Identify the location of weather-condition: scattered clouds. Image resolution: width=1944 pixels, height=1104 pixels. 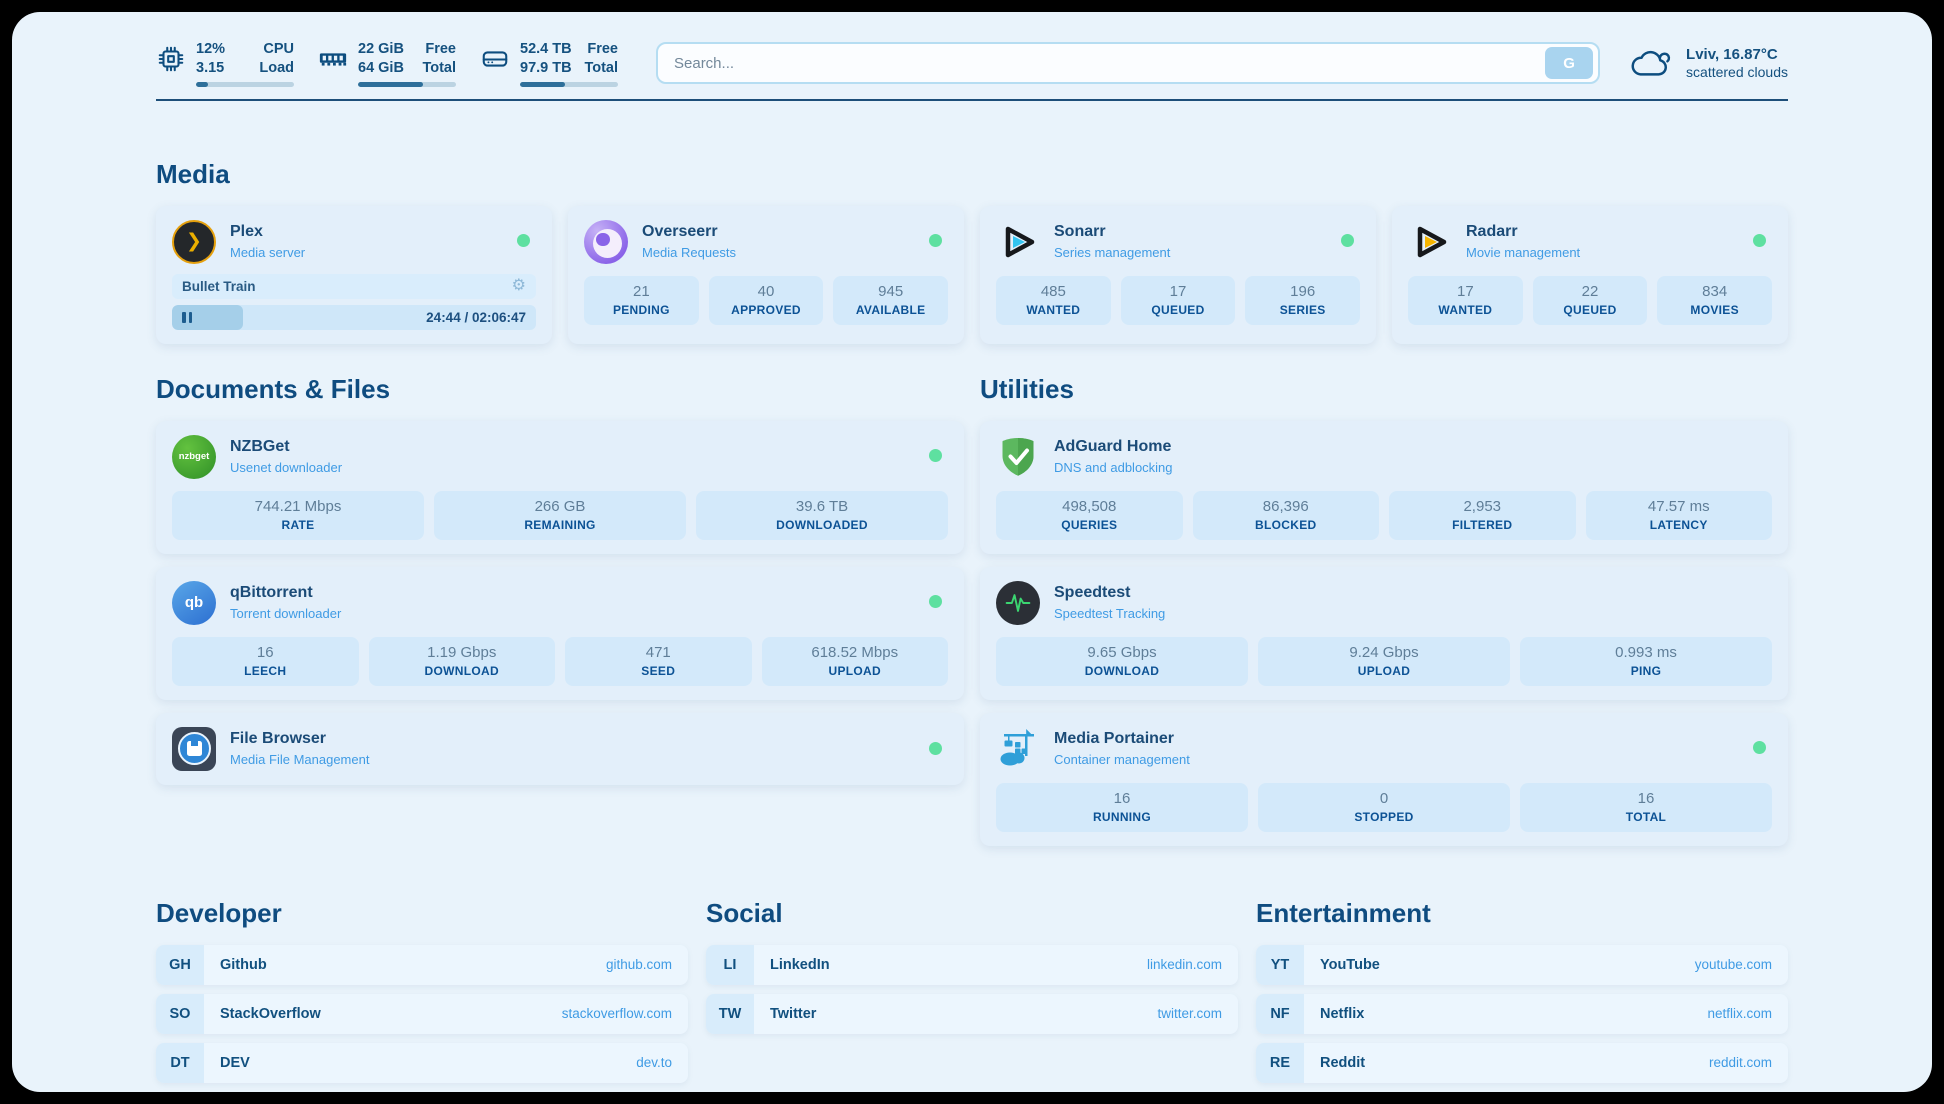
(1737, 72).